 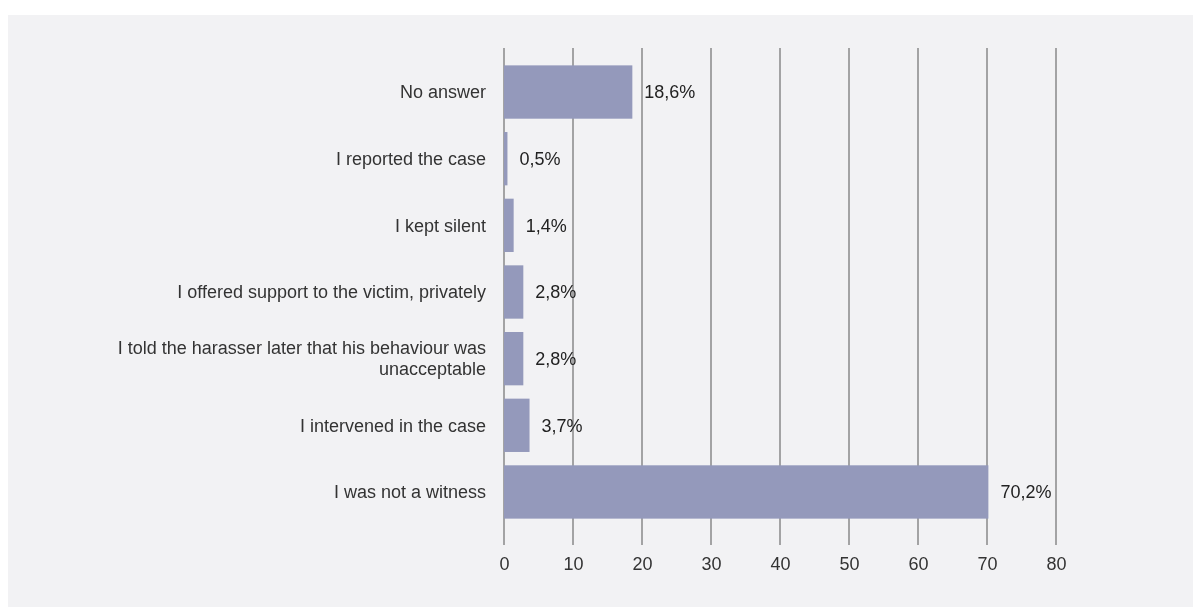 What do you see at coordinates (642, 563) in the screenshot?
I see `x-tick-label: 20` at bounding box center [642, 563].